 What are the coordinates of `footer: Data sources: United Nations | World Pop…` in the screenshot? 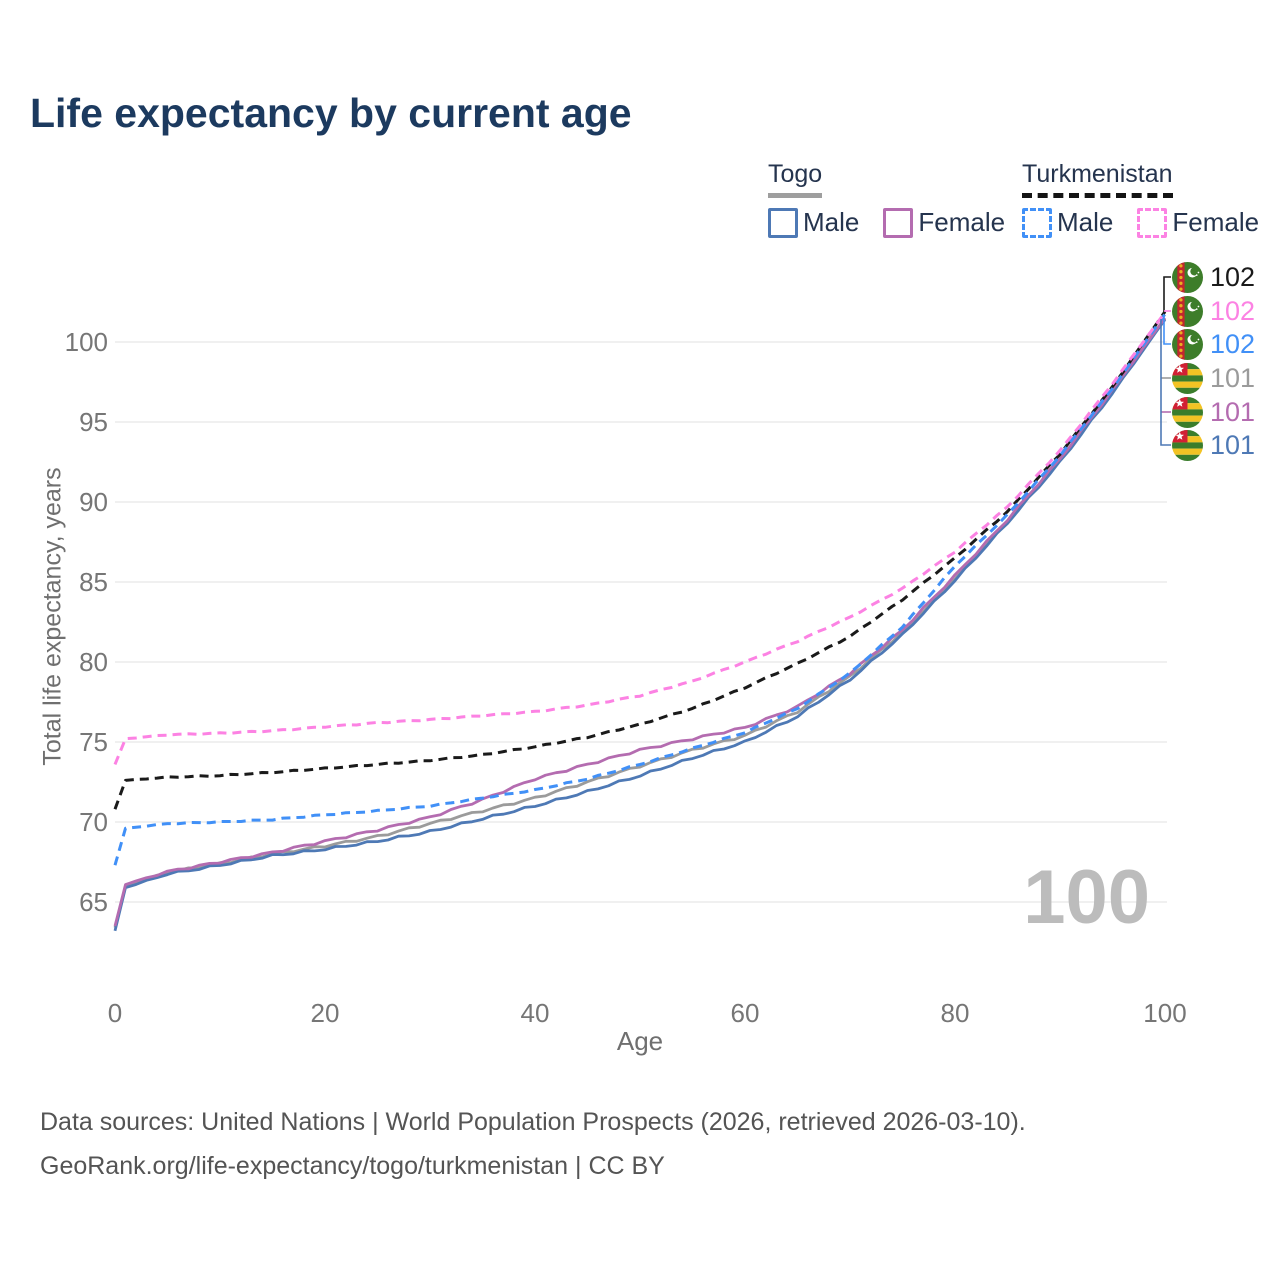 It's located at (533, 1152).